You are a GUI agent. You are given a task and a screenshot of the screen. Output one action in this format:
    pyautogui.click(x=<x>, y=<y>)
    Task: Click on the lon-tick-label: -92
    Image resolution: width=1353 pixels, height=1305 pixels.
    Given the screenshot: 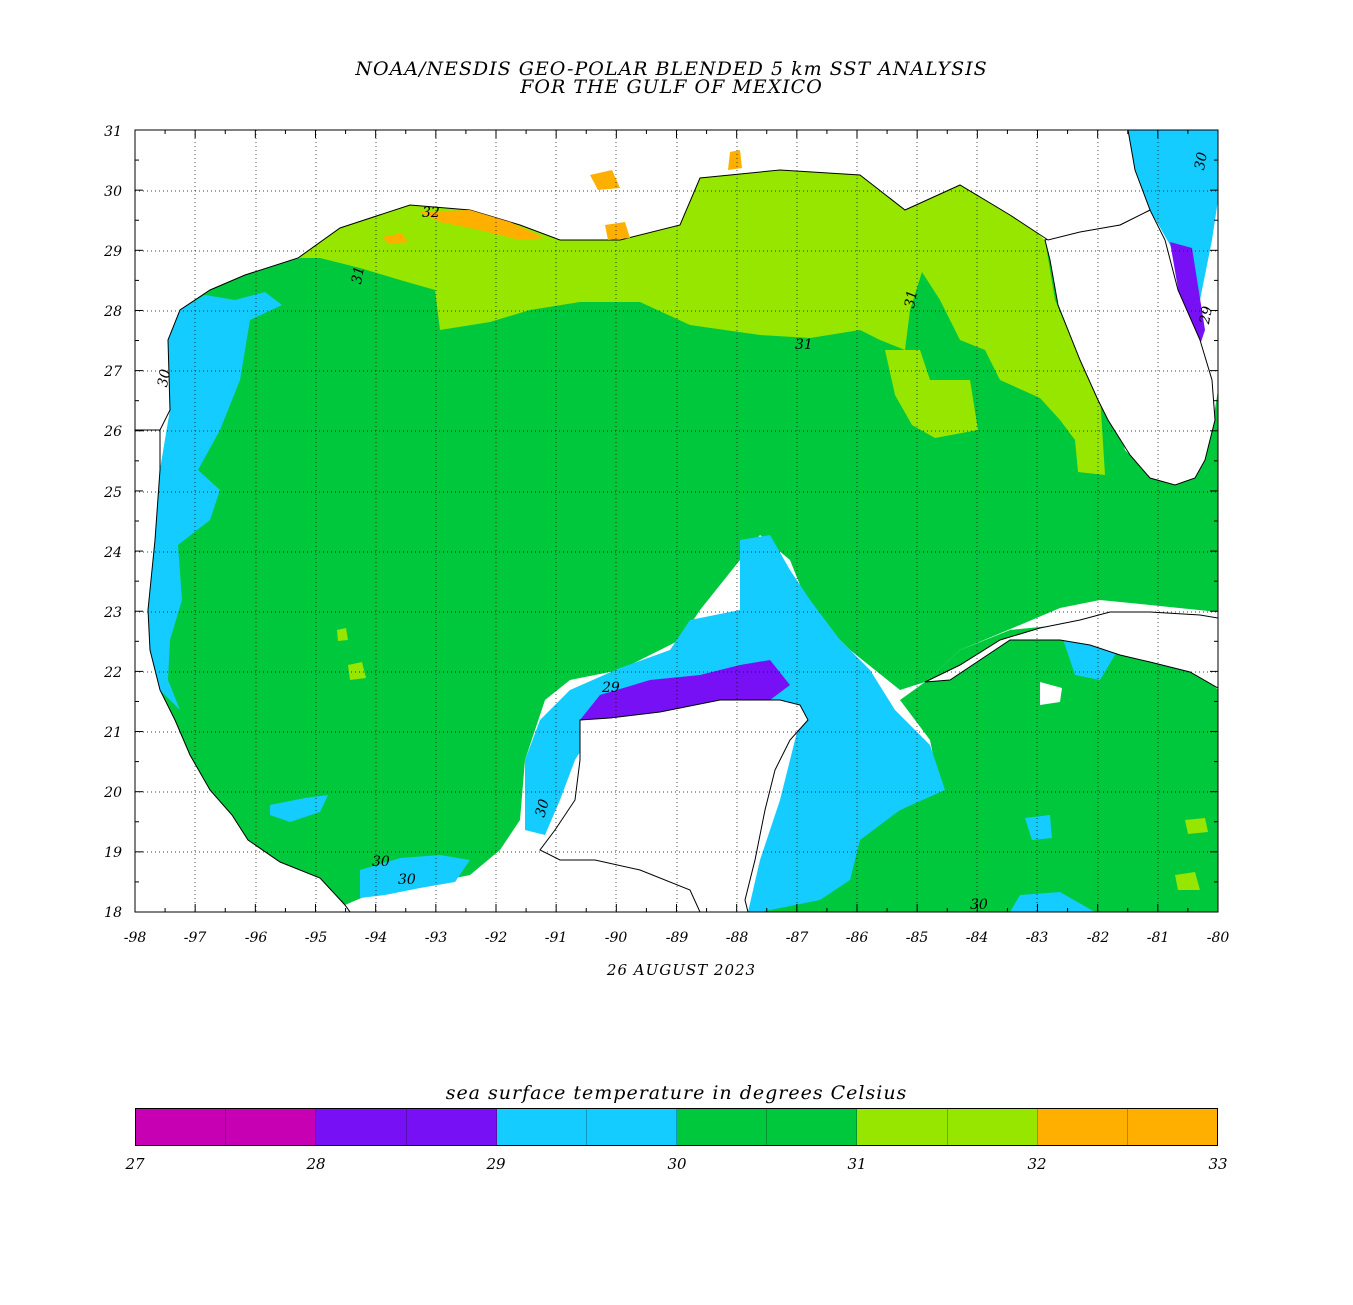 What is the action you would take?
    pyautogui.click(x=496, y=938)
    